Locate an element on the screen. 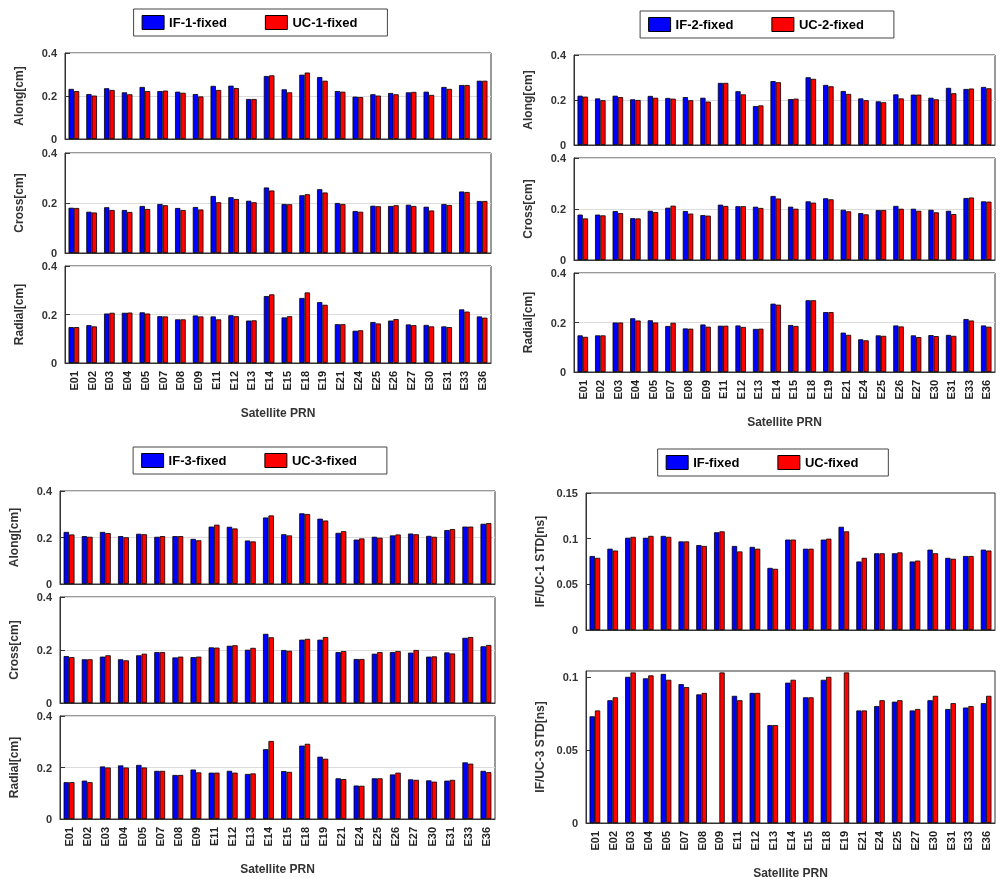  legend-label: IF-fixed is located at coordinates (716, 462).